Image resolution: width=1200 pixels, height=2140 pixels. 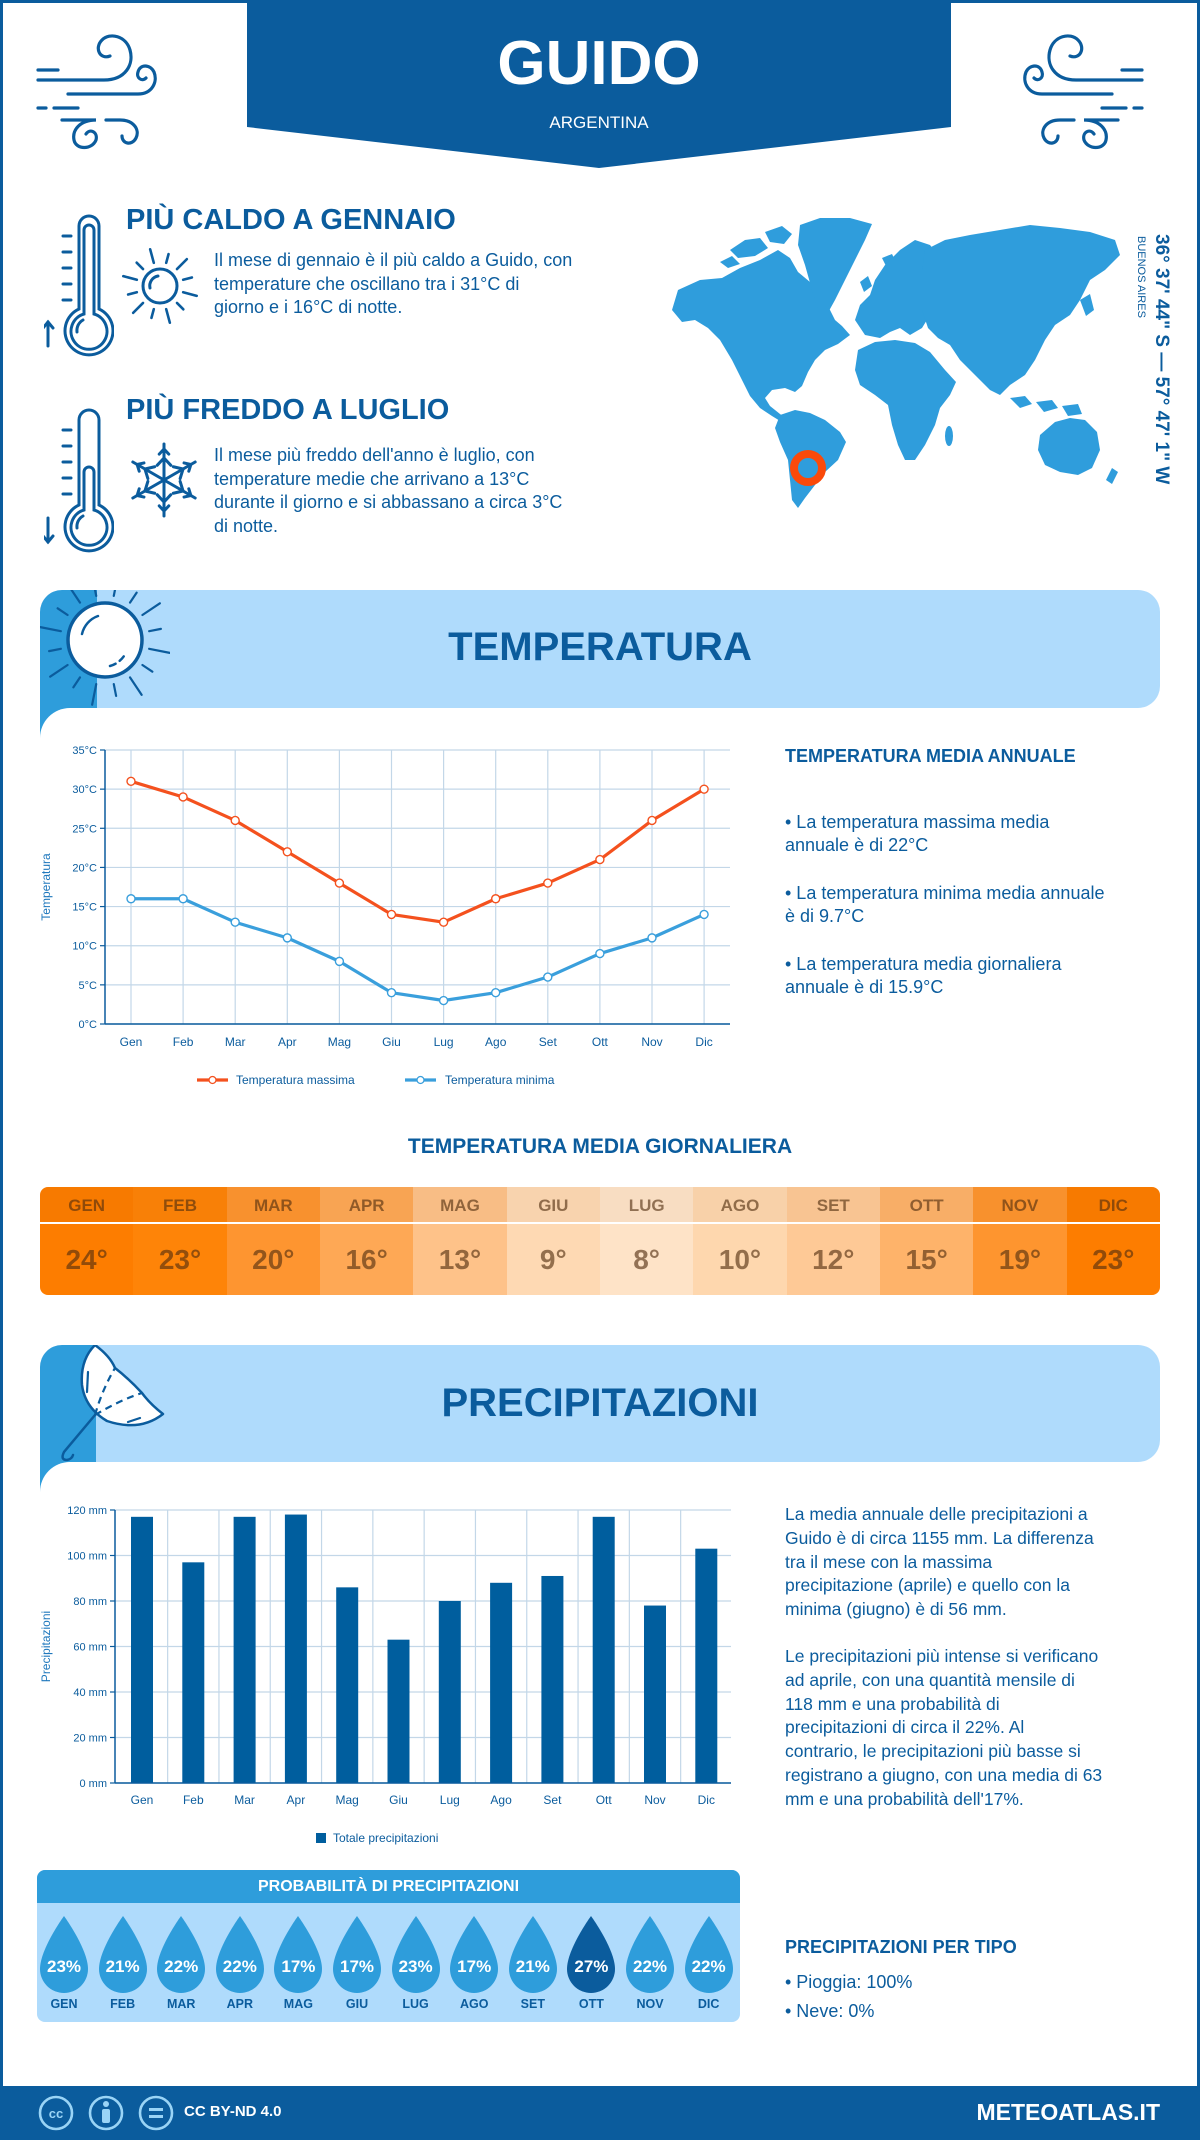 I want to click on daily-temp-month: AGO, so click(x=740, y=1205).